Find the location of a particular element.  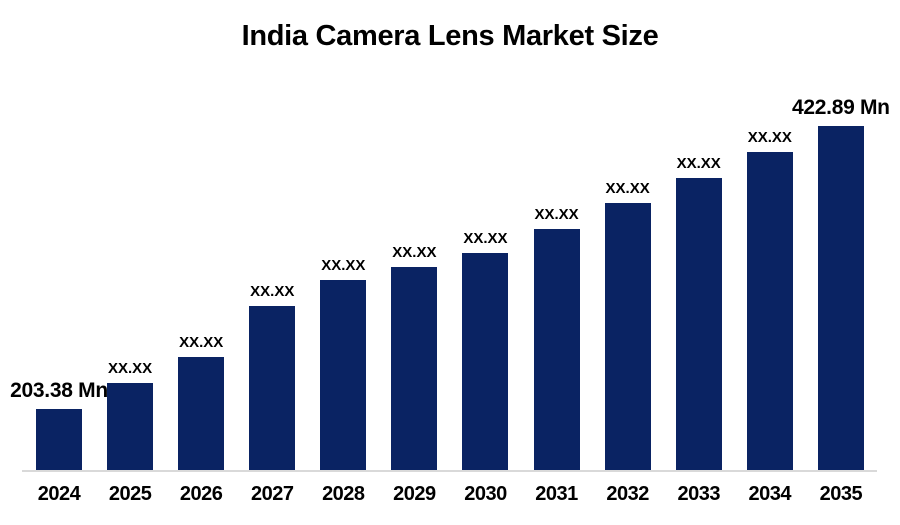

x-axis-tick-label: 2024 is located at coordinates (59, 494).